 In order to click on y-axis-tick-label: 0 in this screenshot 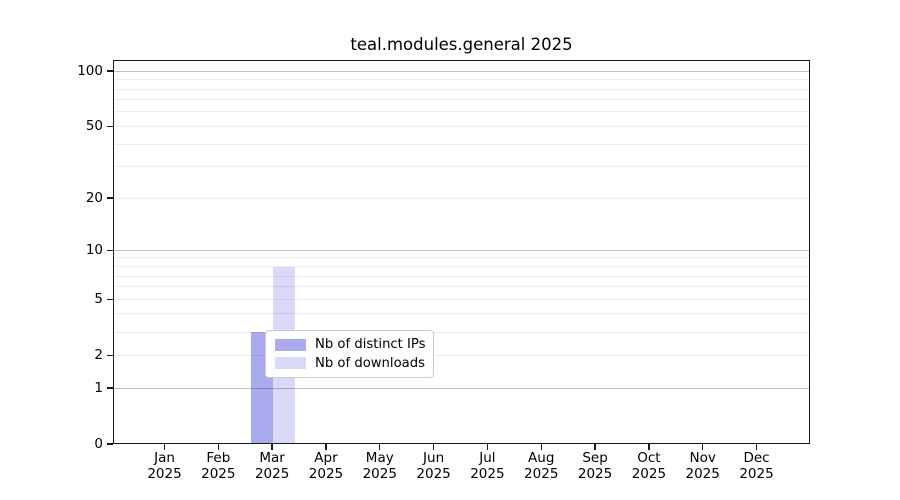, I will do `click(98, 444)`.